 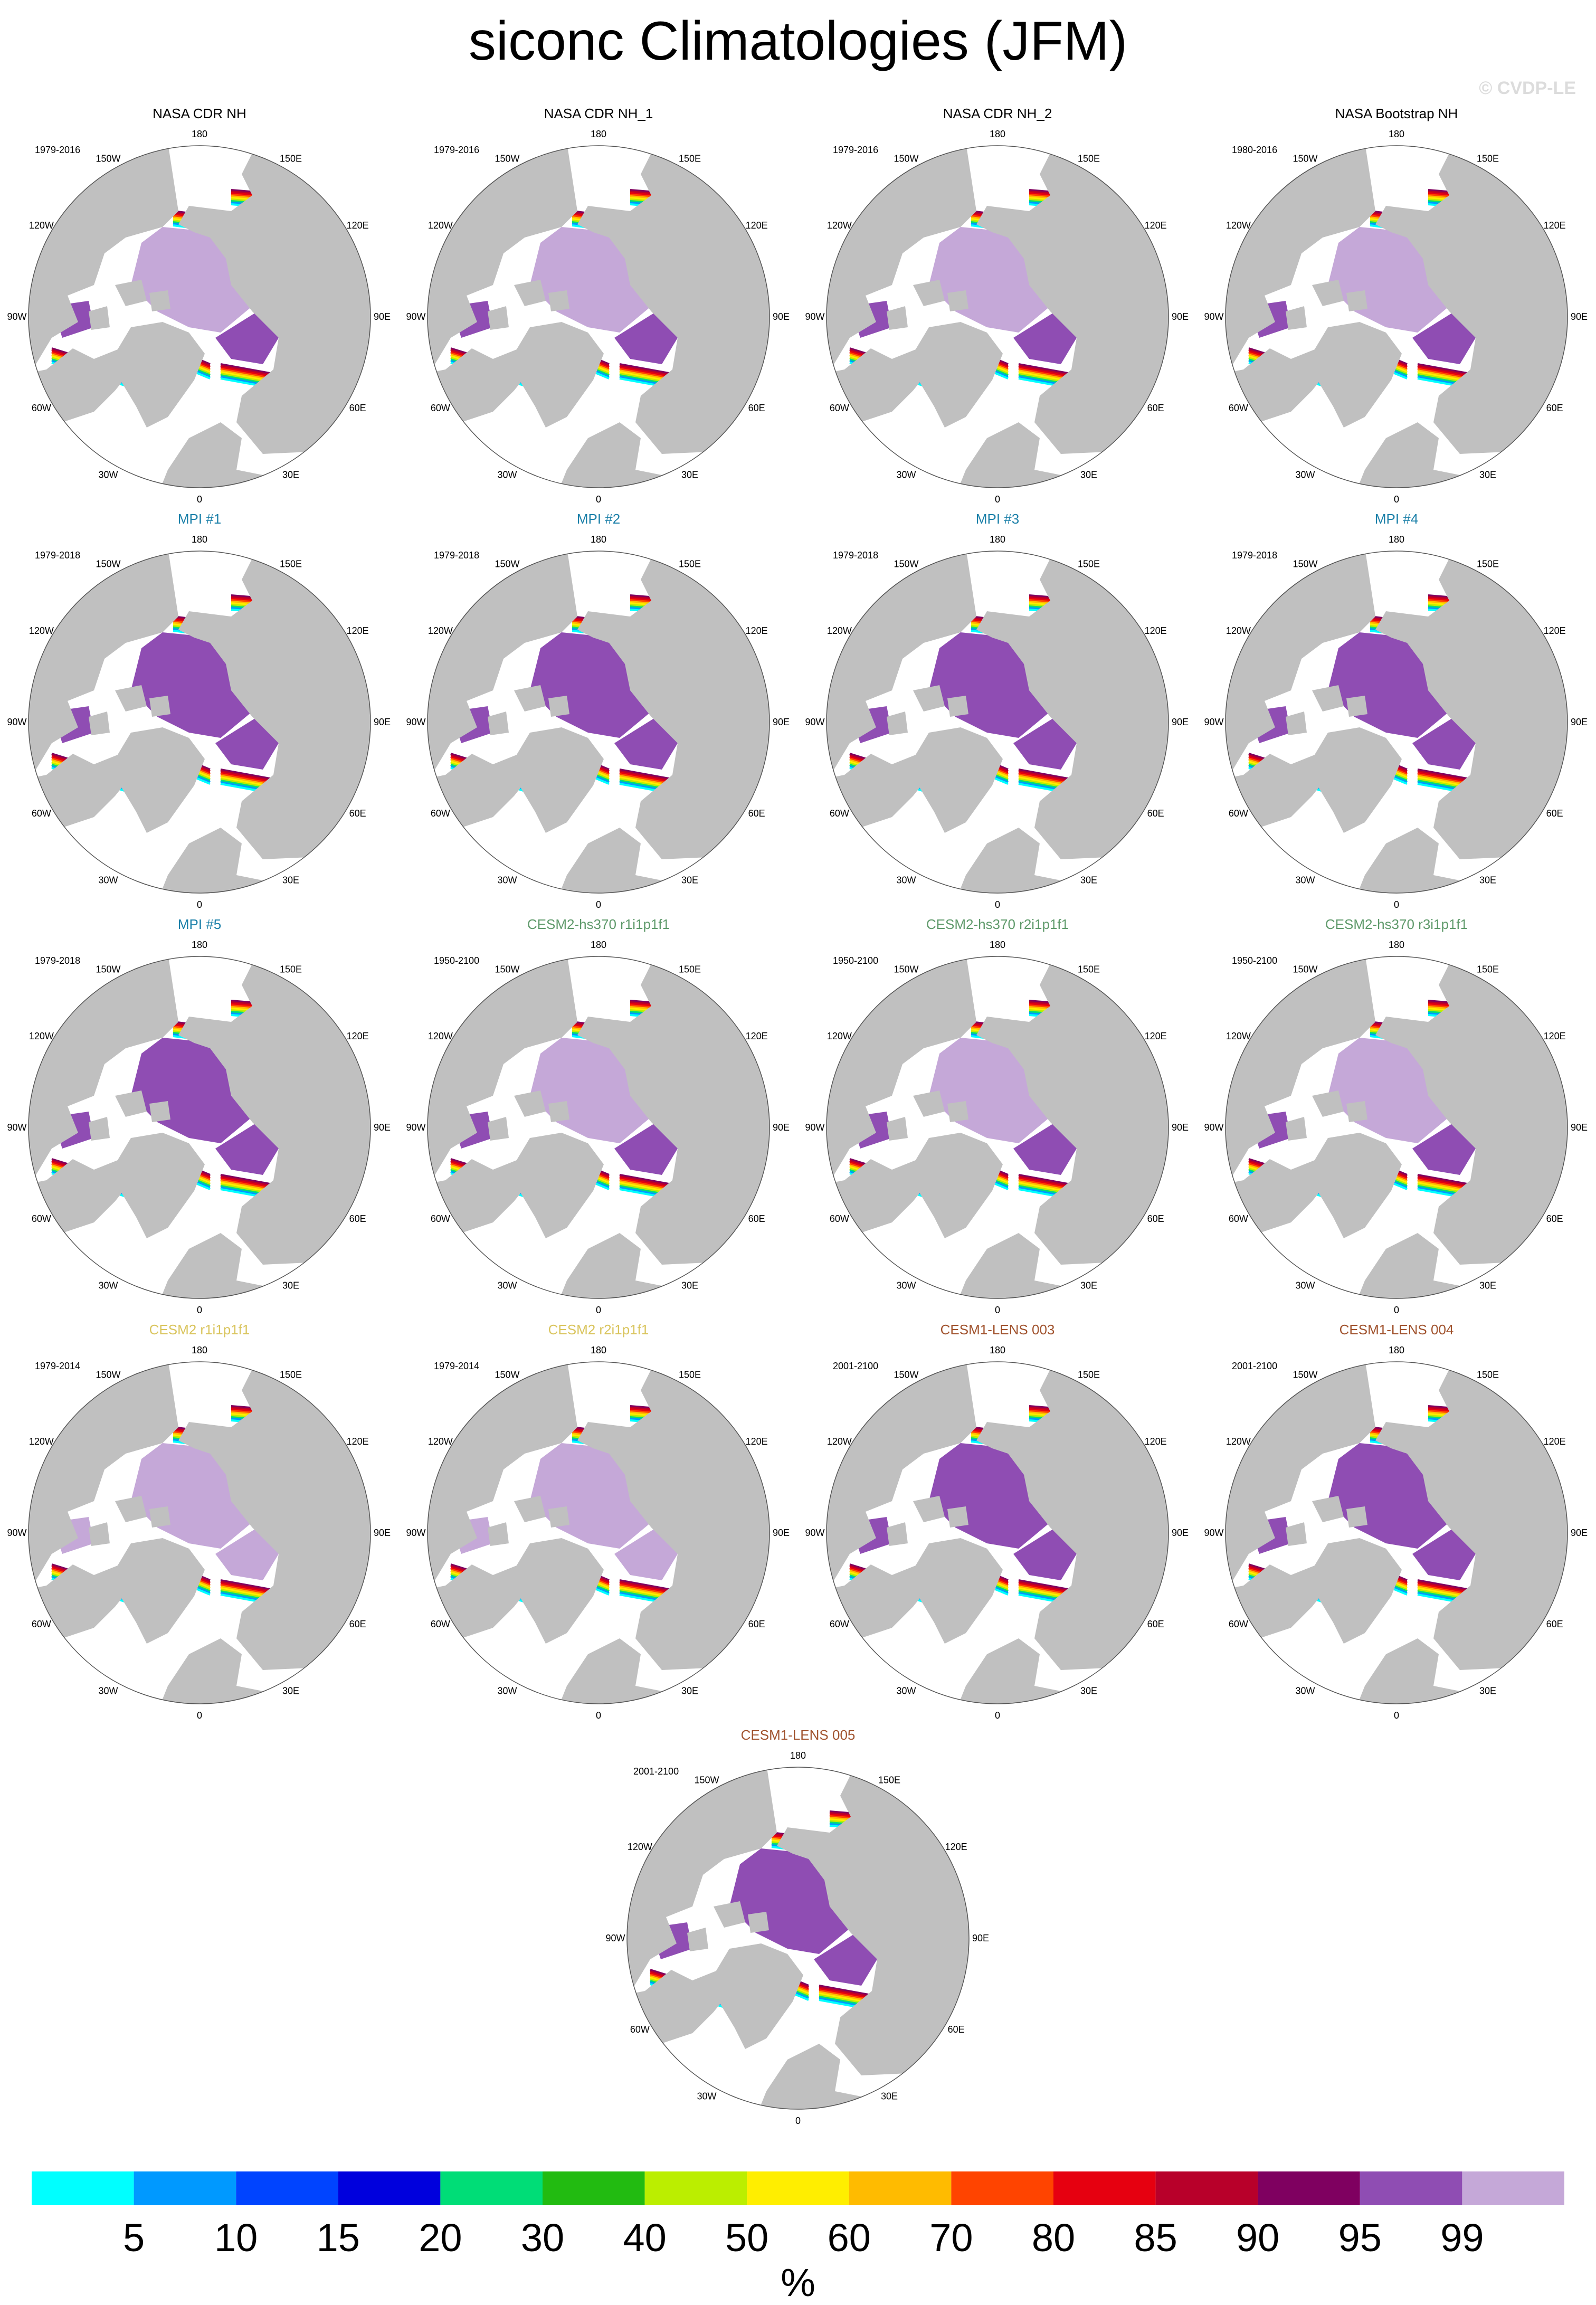 What do you see at coordinates (236, 2238) in the screenshot?
I see `colorbar-tick-label: 10` at bounding box center [236, 2238].